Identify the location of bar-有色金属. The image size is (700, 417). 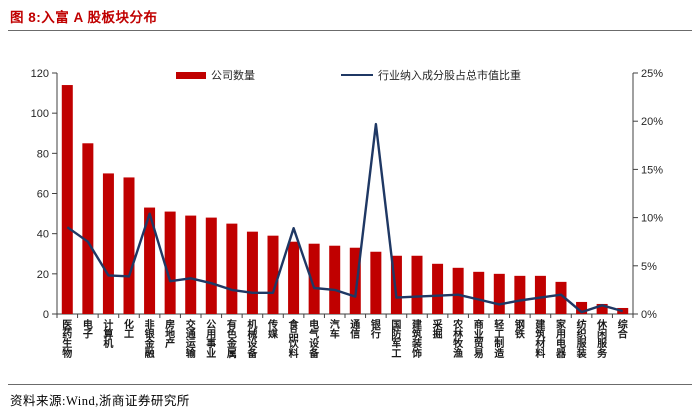
(232, 268).